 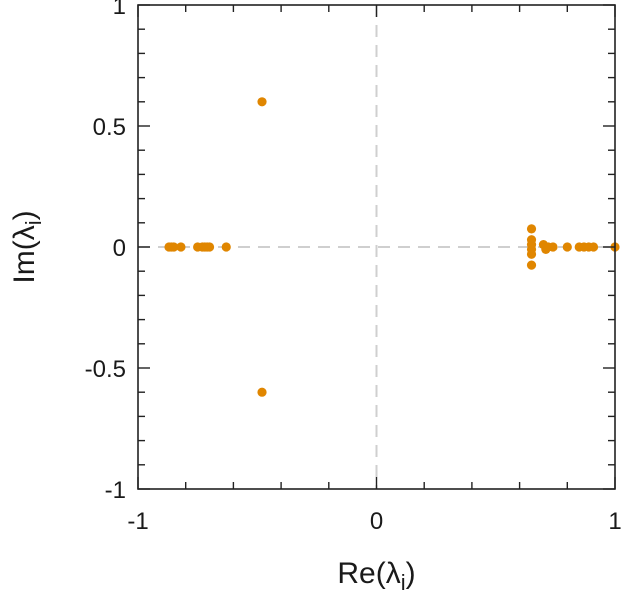 I want to click on x-axis-label: Re(λi), so click(x=376, y=576).